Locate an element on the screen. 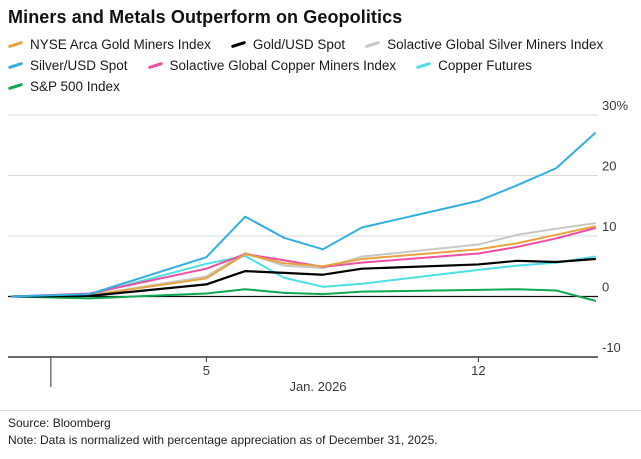 The height and width of the screenshot is (459, 641). legend-label: S&P 500 Index is located at coordinates (75, 86).